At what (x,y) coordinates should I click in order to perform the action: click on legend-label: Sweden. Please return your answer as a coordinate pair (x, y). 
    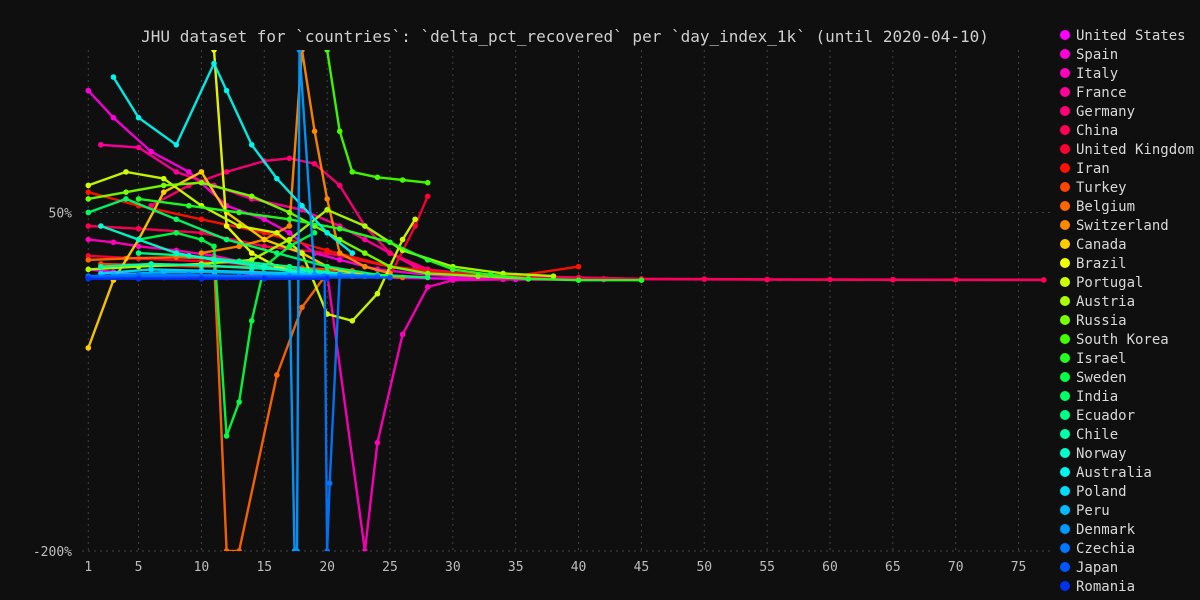
    Looking at the image, I should click on (1101, 378).